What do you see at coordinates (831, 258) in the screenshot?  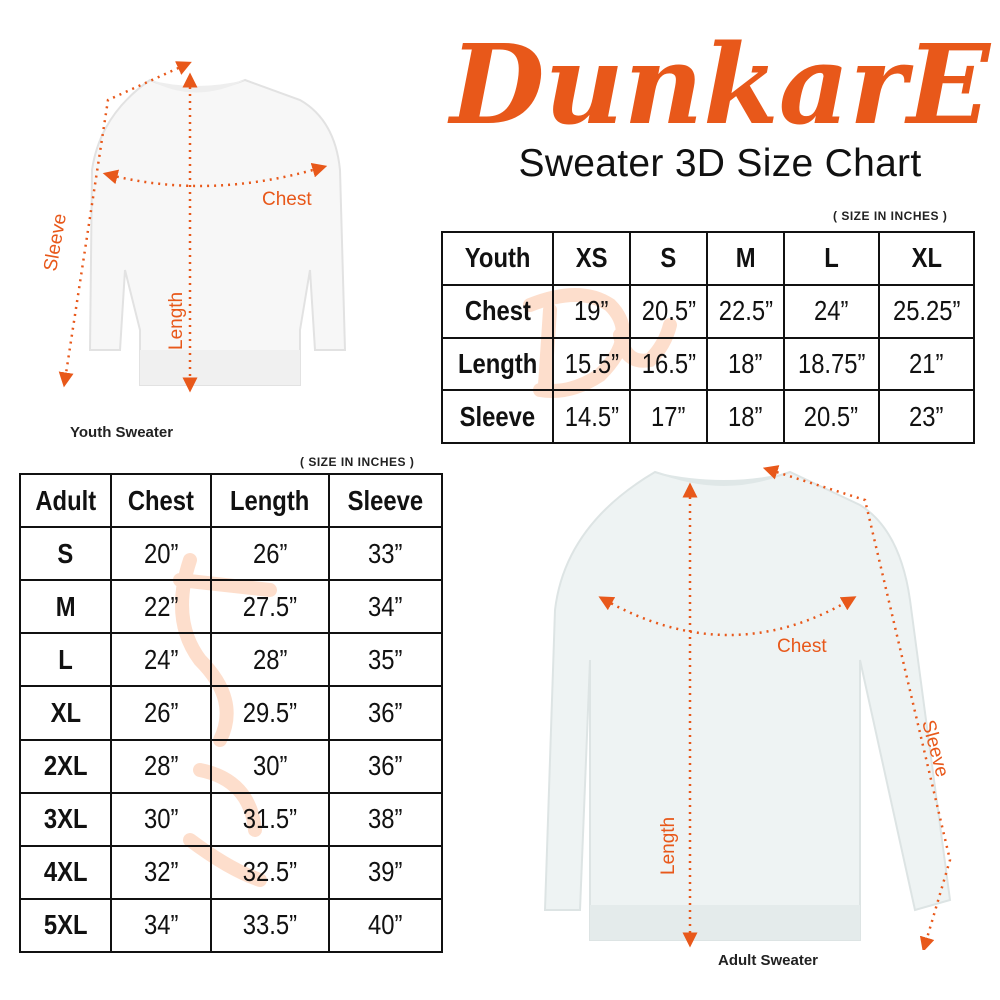 I see `cell-text: L` at bounding box center [831, 258].